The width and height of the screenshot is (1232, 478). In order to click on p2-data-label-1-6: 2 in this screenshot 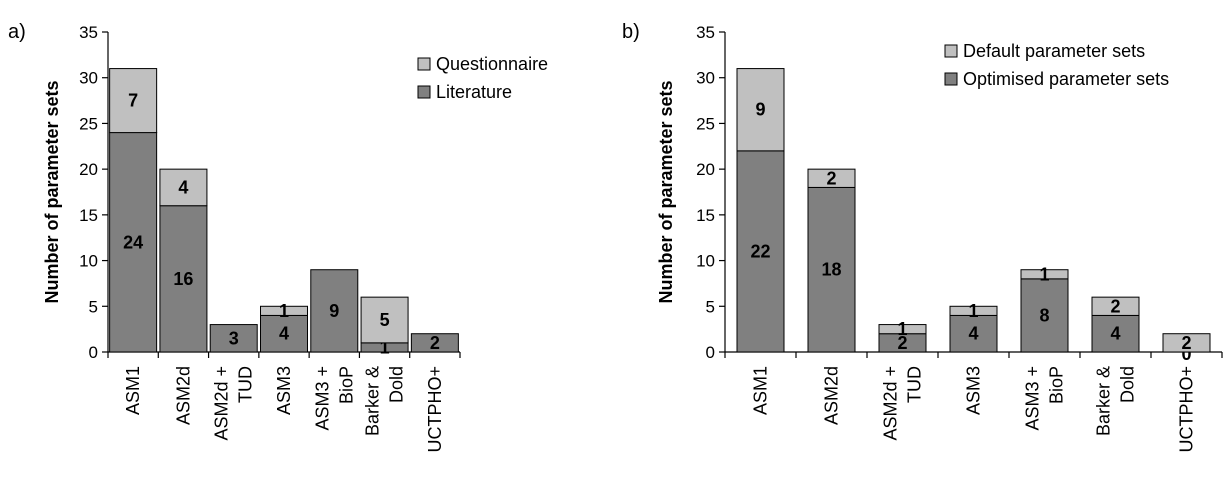, I will do `click(1186, 343)`.